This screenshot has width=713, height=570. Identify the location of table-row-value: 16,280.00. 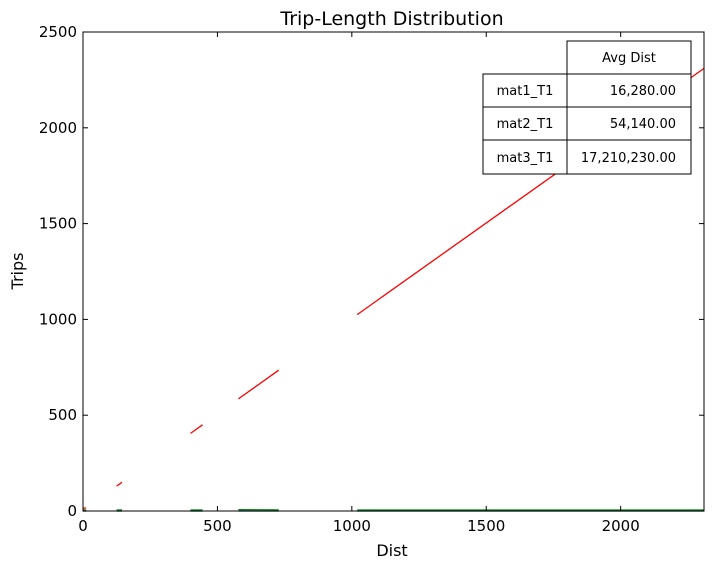
(643, 91).